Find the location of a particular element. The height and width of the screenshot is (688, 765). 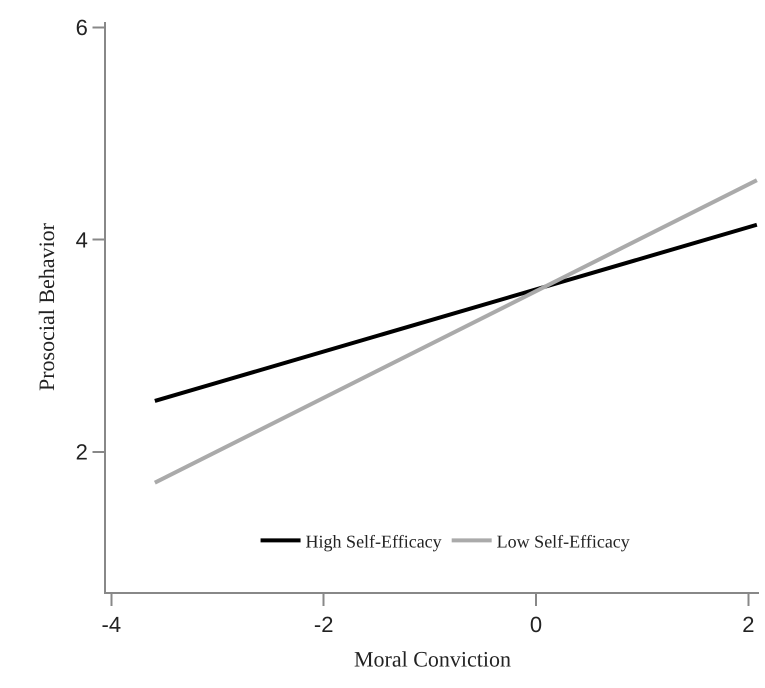

legend-label: Low Self-Efficacy is located at coordinates (563, 541).